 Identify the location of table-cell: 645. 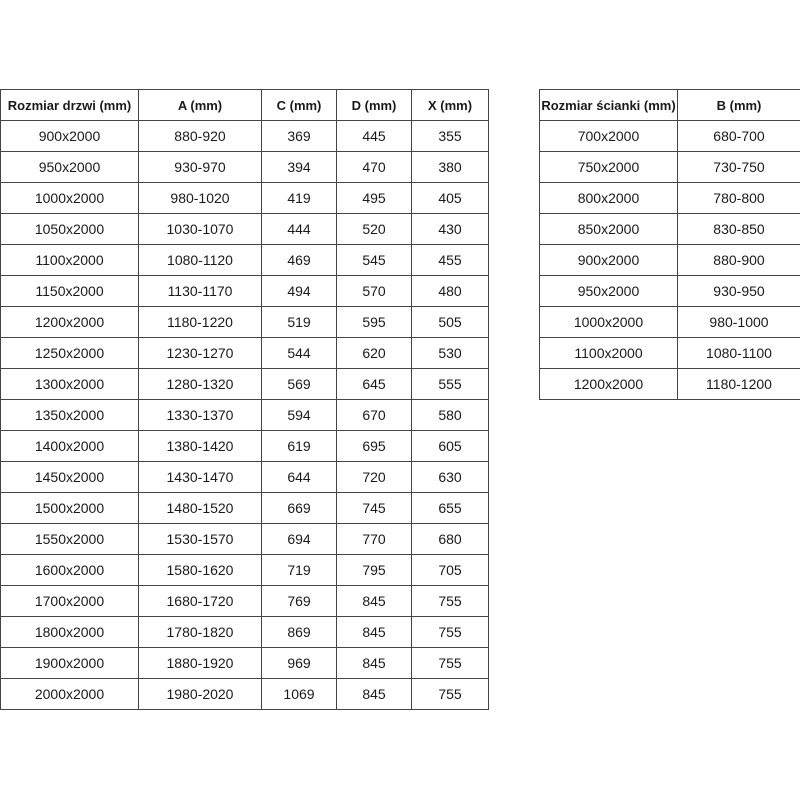
(374, 384).